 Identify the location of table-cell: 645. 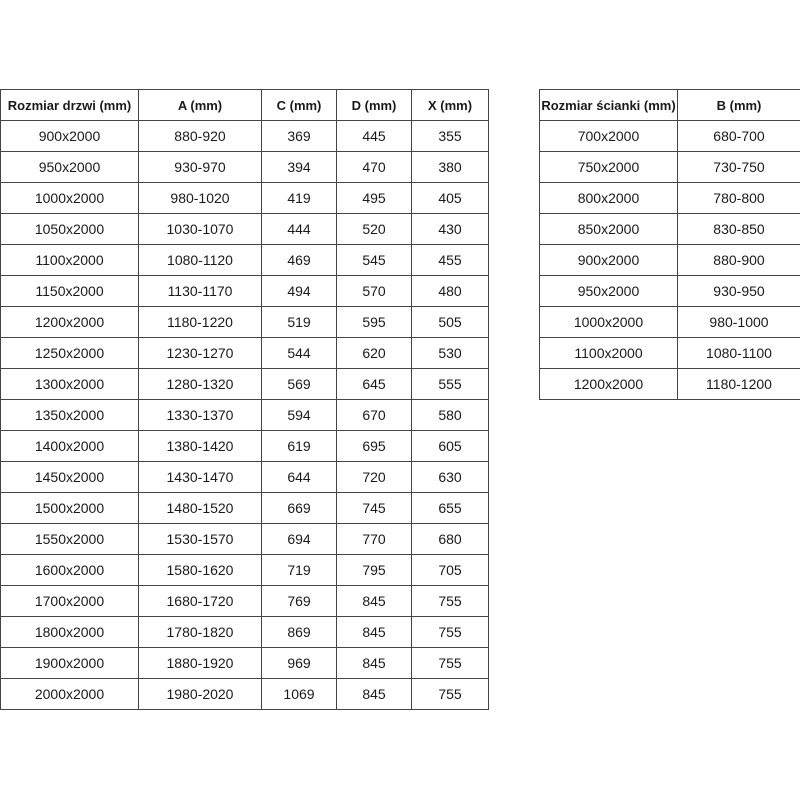
(374, 384).